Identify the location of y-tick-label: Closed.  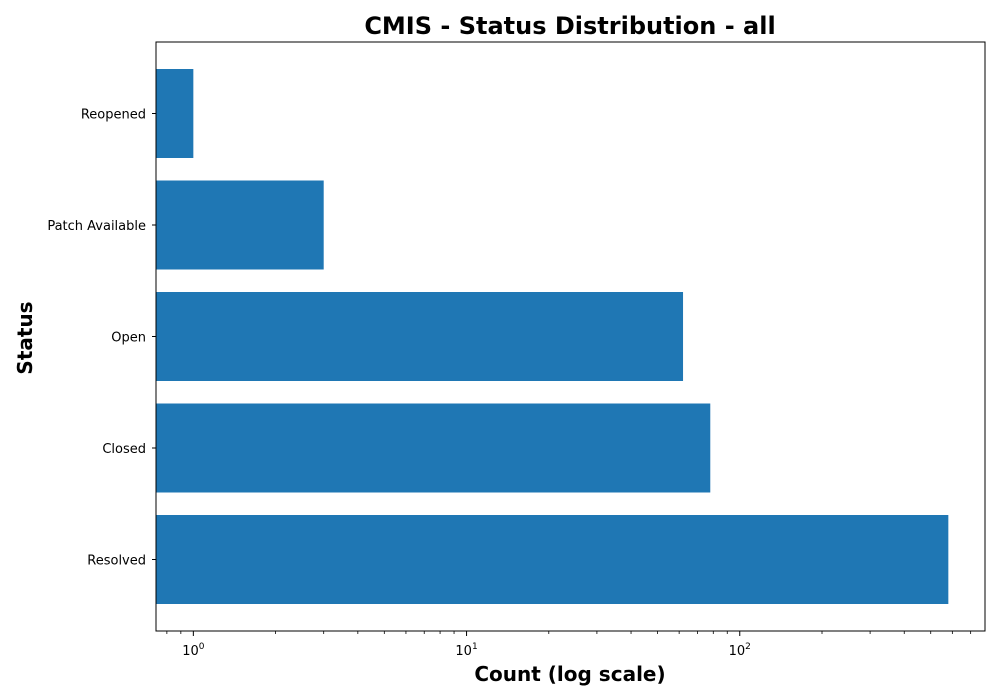
(124, 449).